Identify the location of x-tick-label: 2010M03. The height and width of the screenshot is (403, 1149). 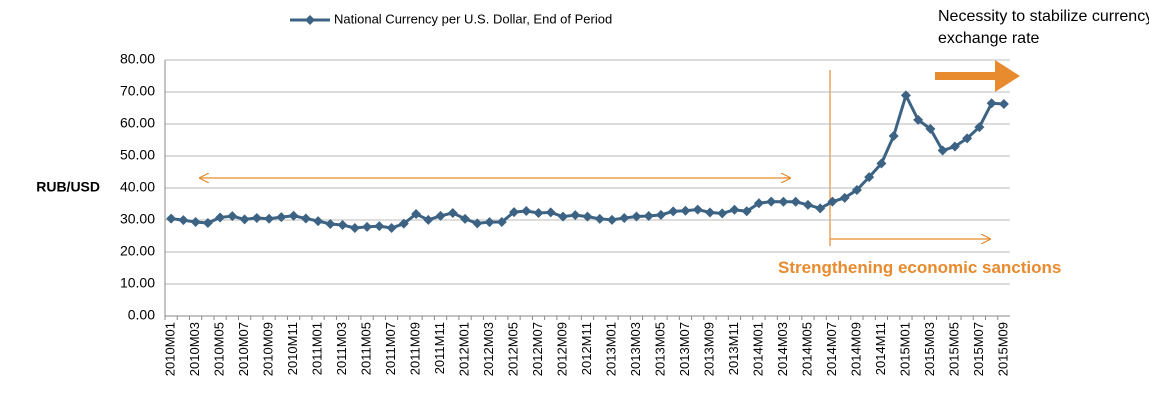
(194, 349).